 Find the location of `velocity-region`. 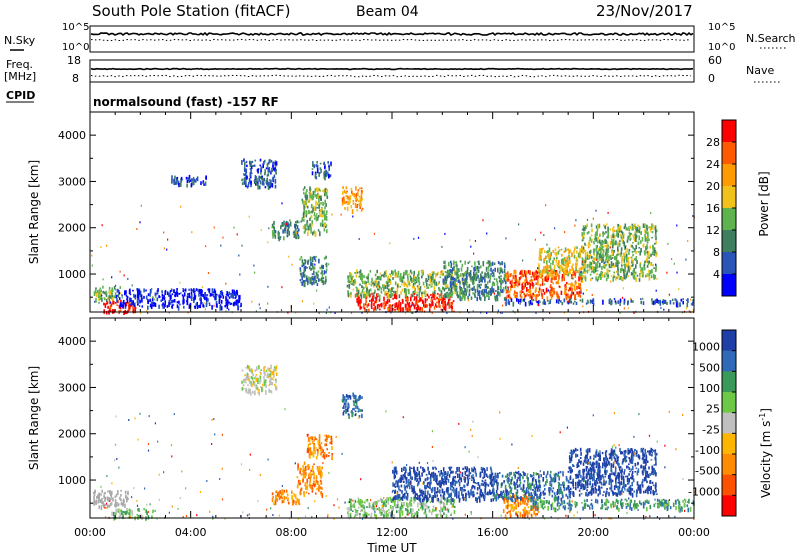

velocity-region is located at coordinates (443, 484).